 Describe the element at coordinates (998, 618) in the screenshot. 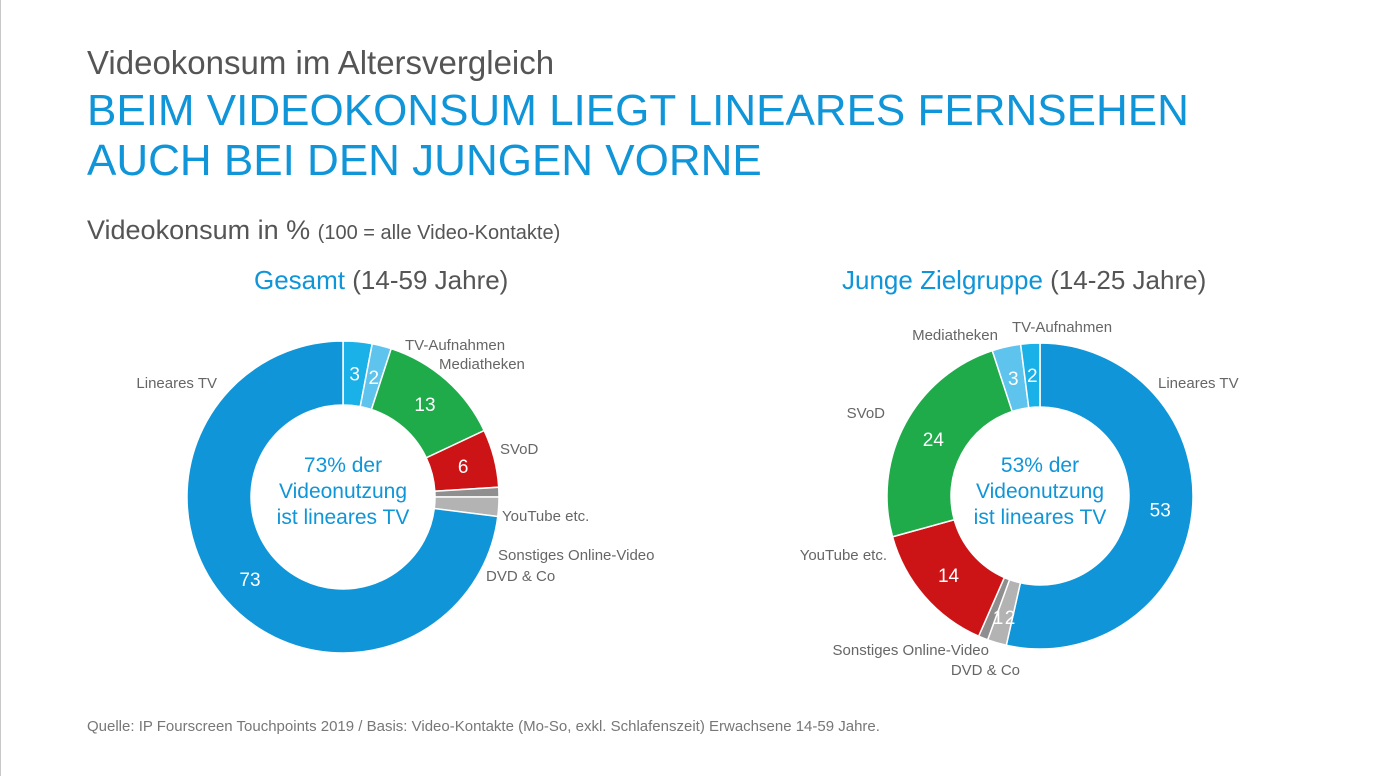

I see `donut-1-value-sonstiges-online-video: 1` at that location.